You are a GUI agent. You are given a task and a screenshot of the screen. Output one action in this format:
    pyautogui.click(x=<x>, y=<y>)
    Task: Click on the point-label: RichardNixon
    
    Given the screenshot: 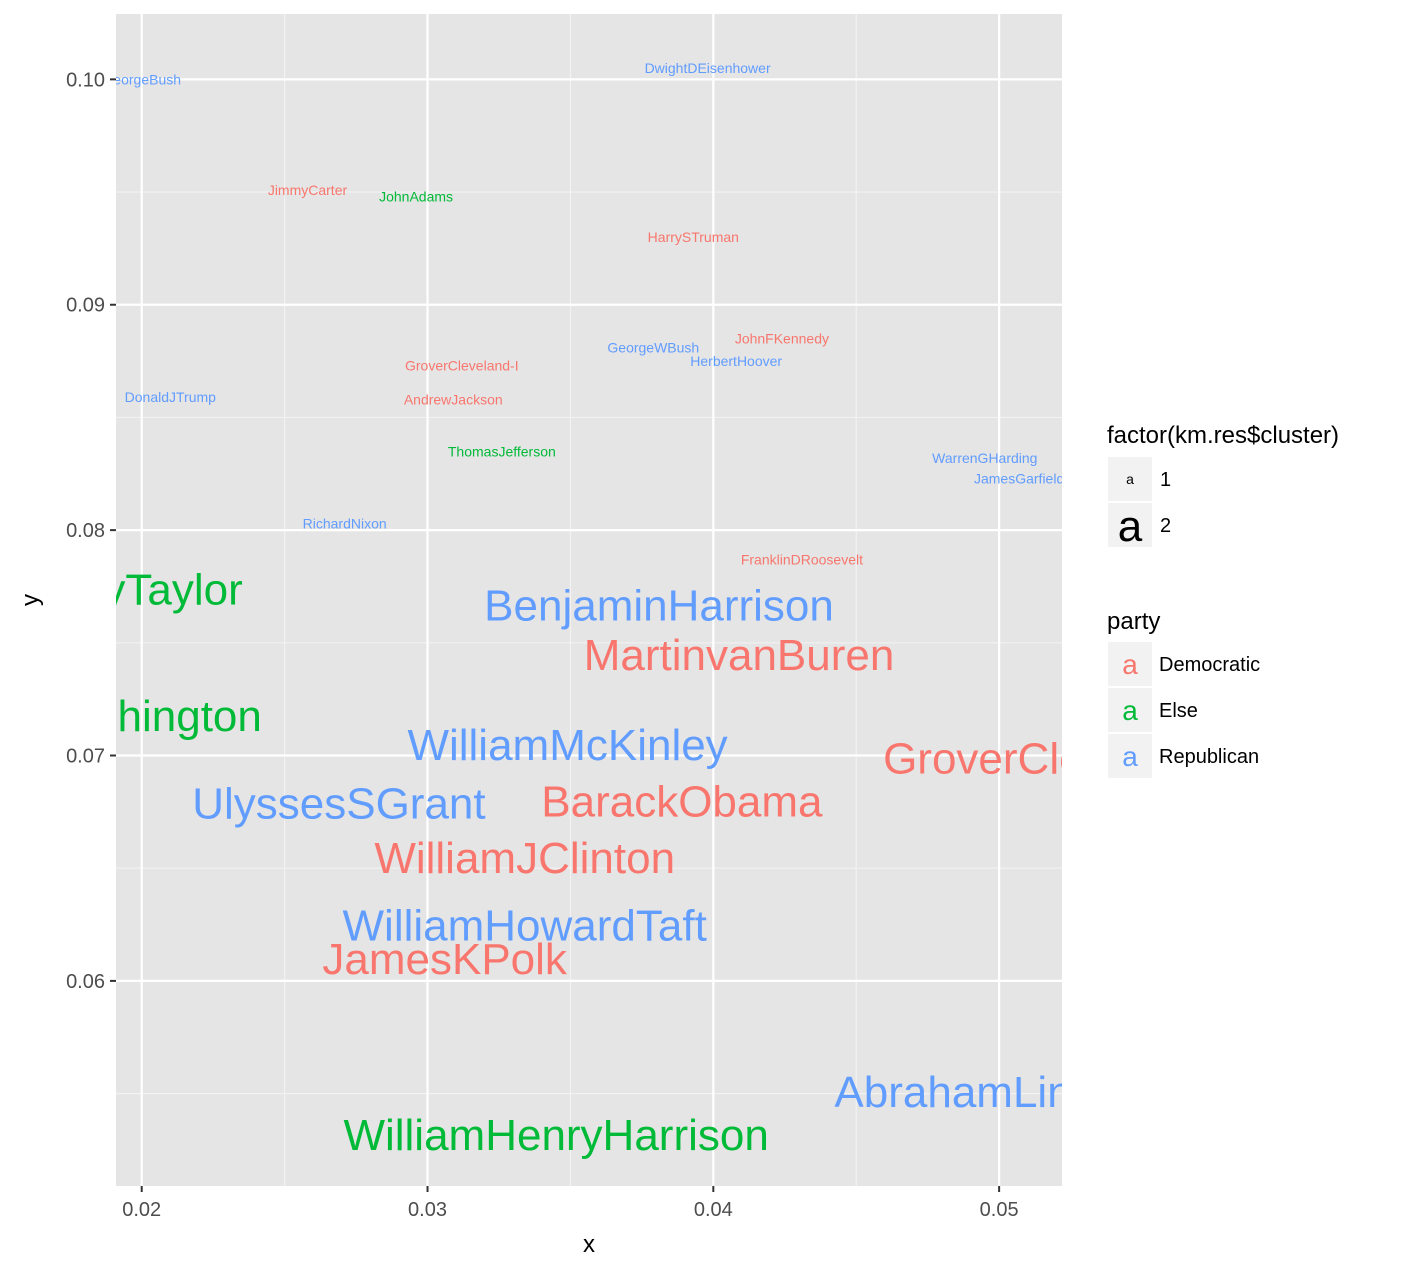 What is the action you would take?
    pyautogui.click(x=345, y=523)
    